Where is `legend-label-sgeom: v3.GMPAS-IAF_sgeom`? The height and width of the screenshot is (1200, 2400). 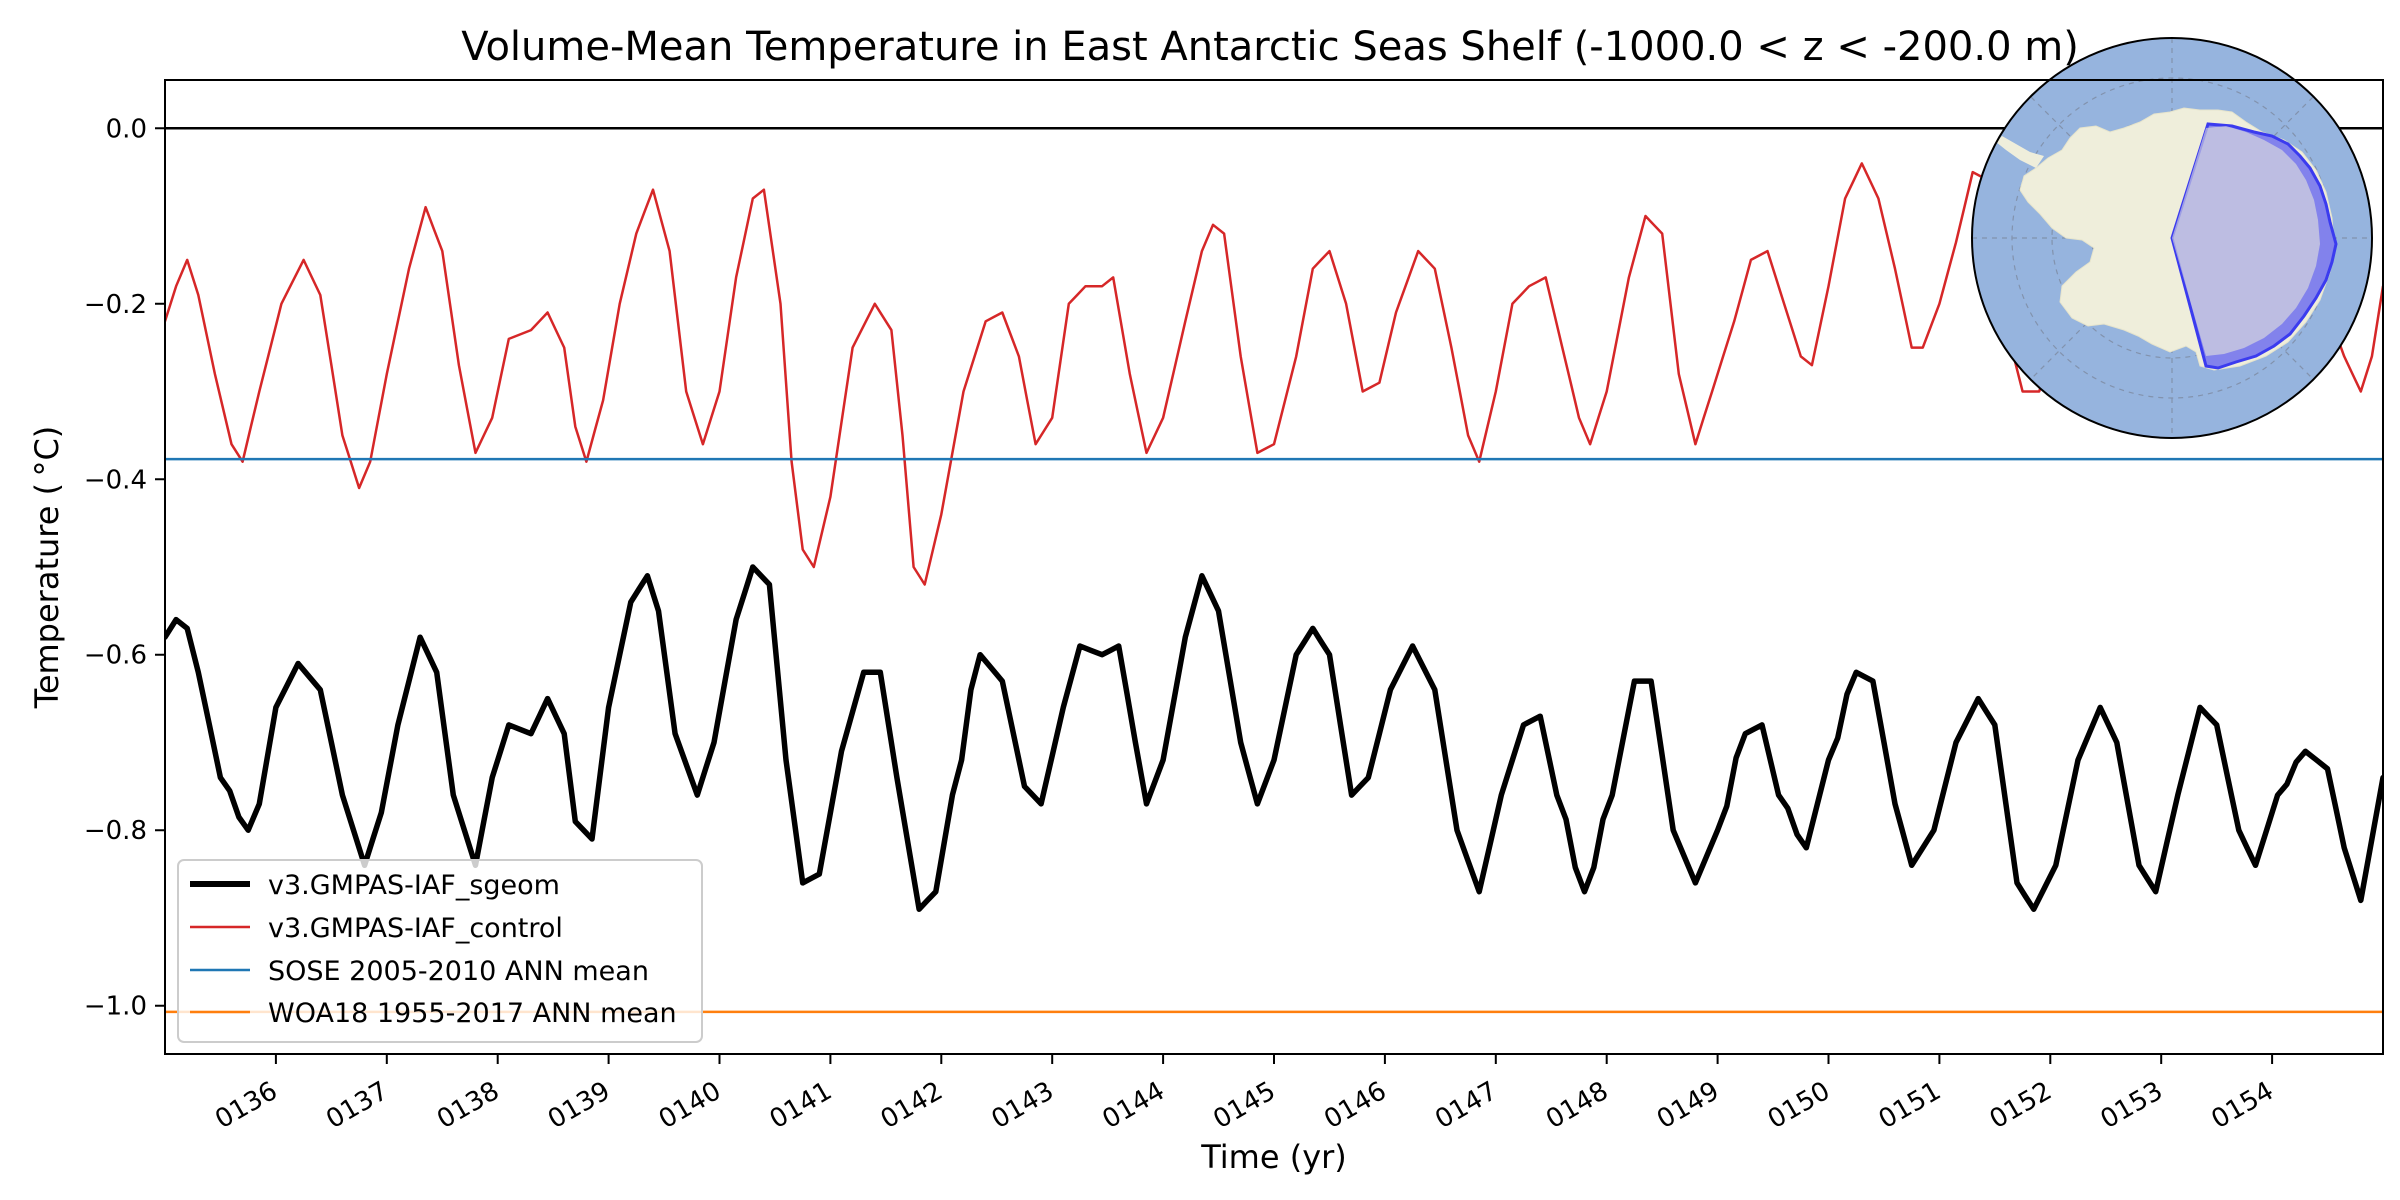 legend-label-sgeom: v3.GMPAS-IAF_sgeom is located at coordinates (414, 885).